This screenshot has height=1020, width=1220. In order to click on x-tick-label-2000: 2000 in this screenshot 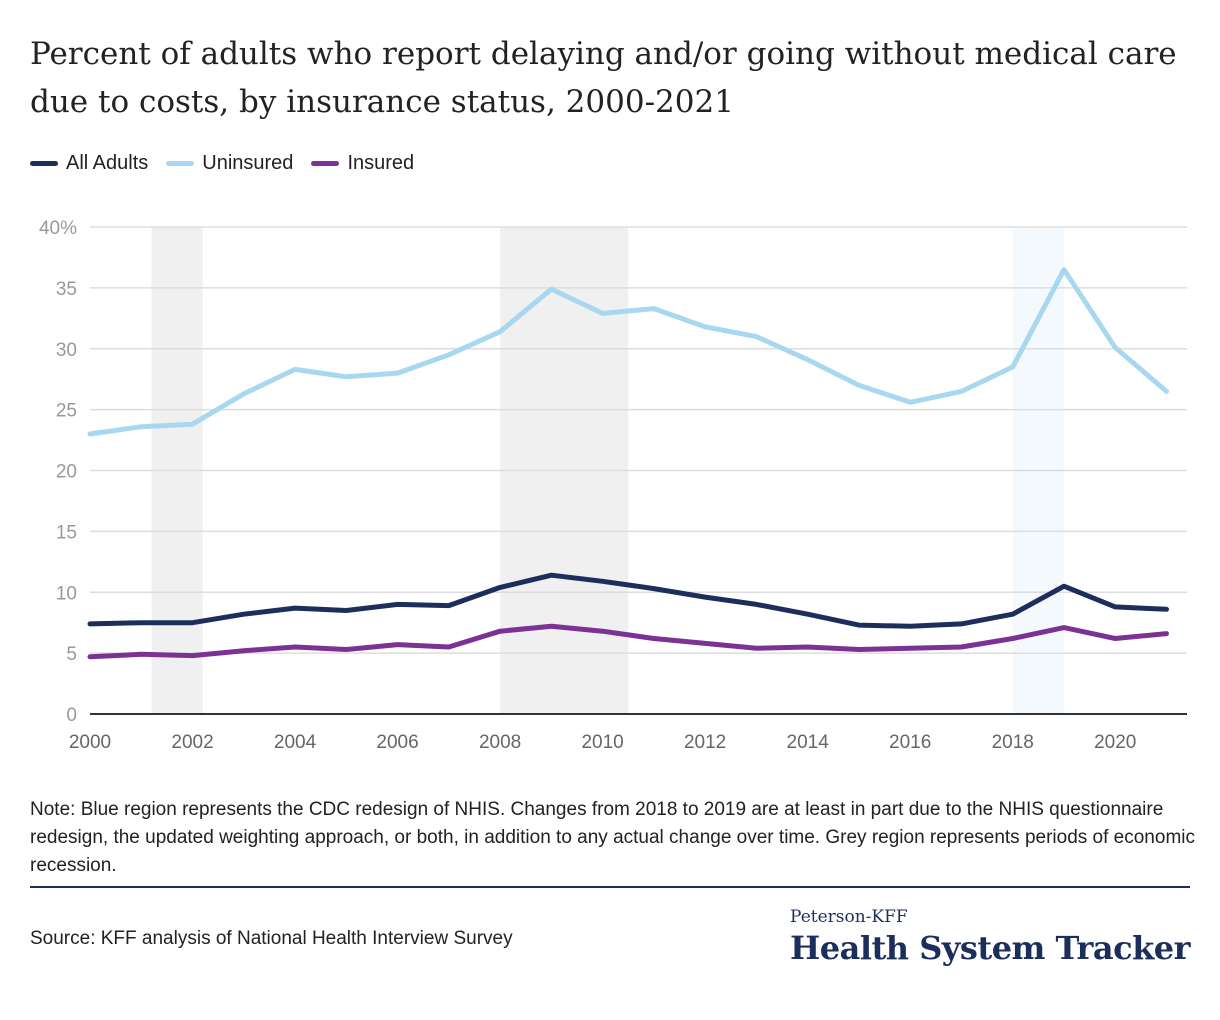, I will do `click(90, 742)`.